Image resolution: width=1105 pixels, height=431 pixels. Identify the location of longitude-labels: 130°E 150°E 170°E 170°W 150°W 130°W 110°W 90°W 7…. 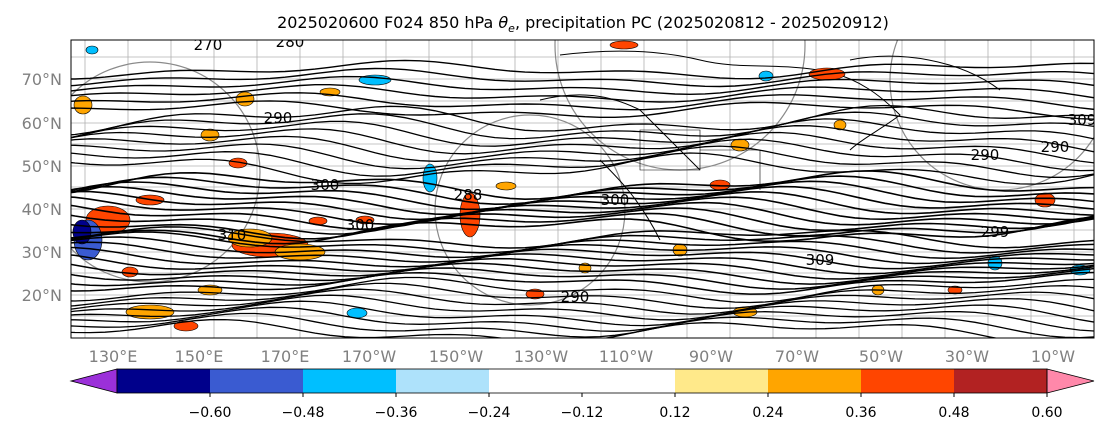
(582, 356).